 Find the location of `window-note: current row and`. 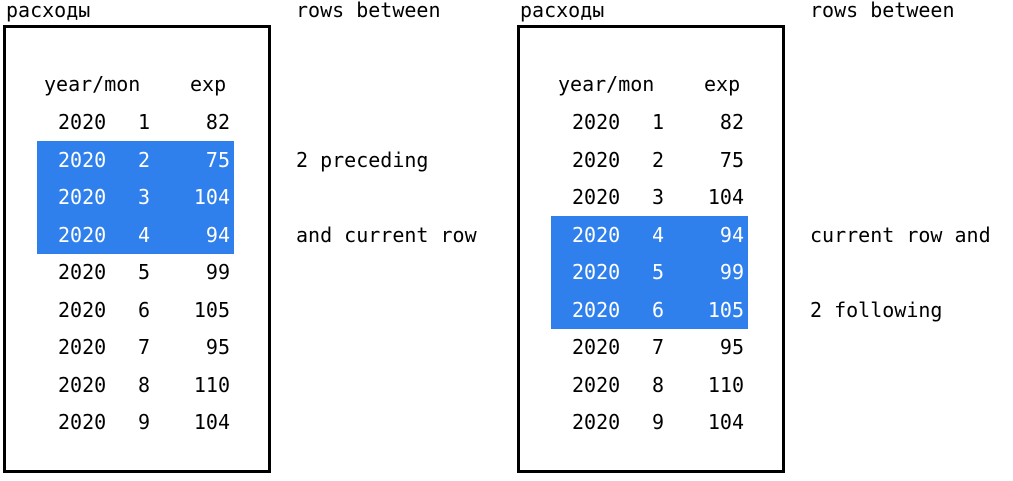

window-note: current row and is located at coordinates (900, 234).